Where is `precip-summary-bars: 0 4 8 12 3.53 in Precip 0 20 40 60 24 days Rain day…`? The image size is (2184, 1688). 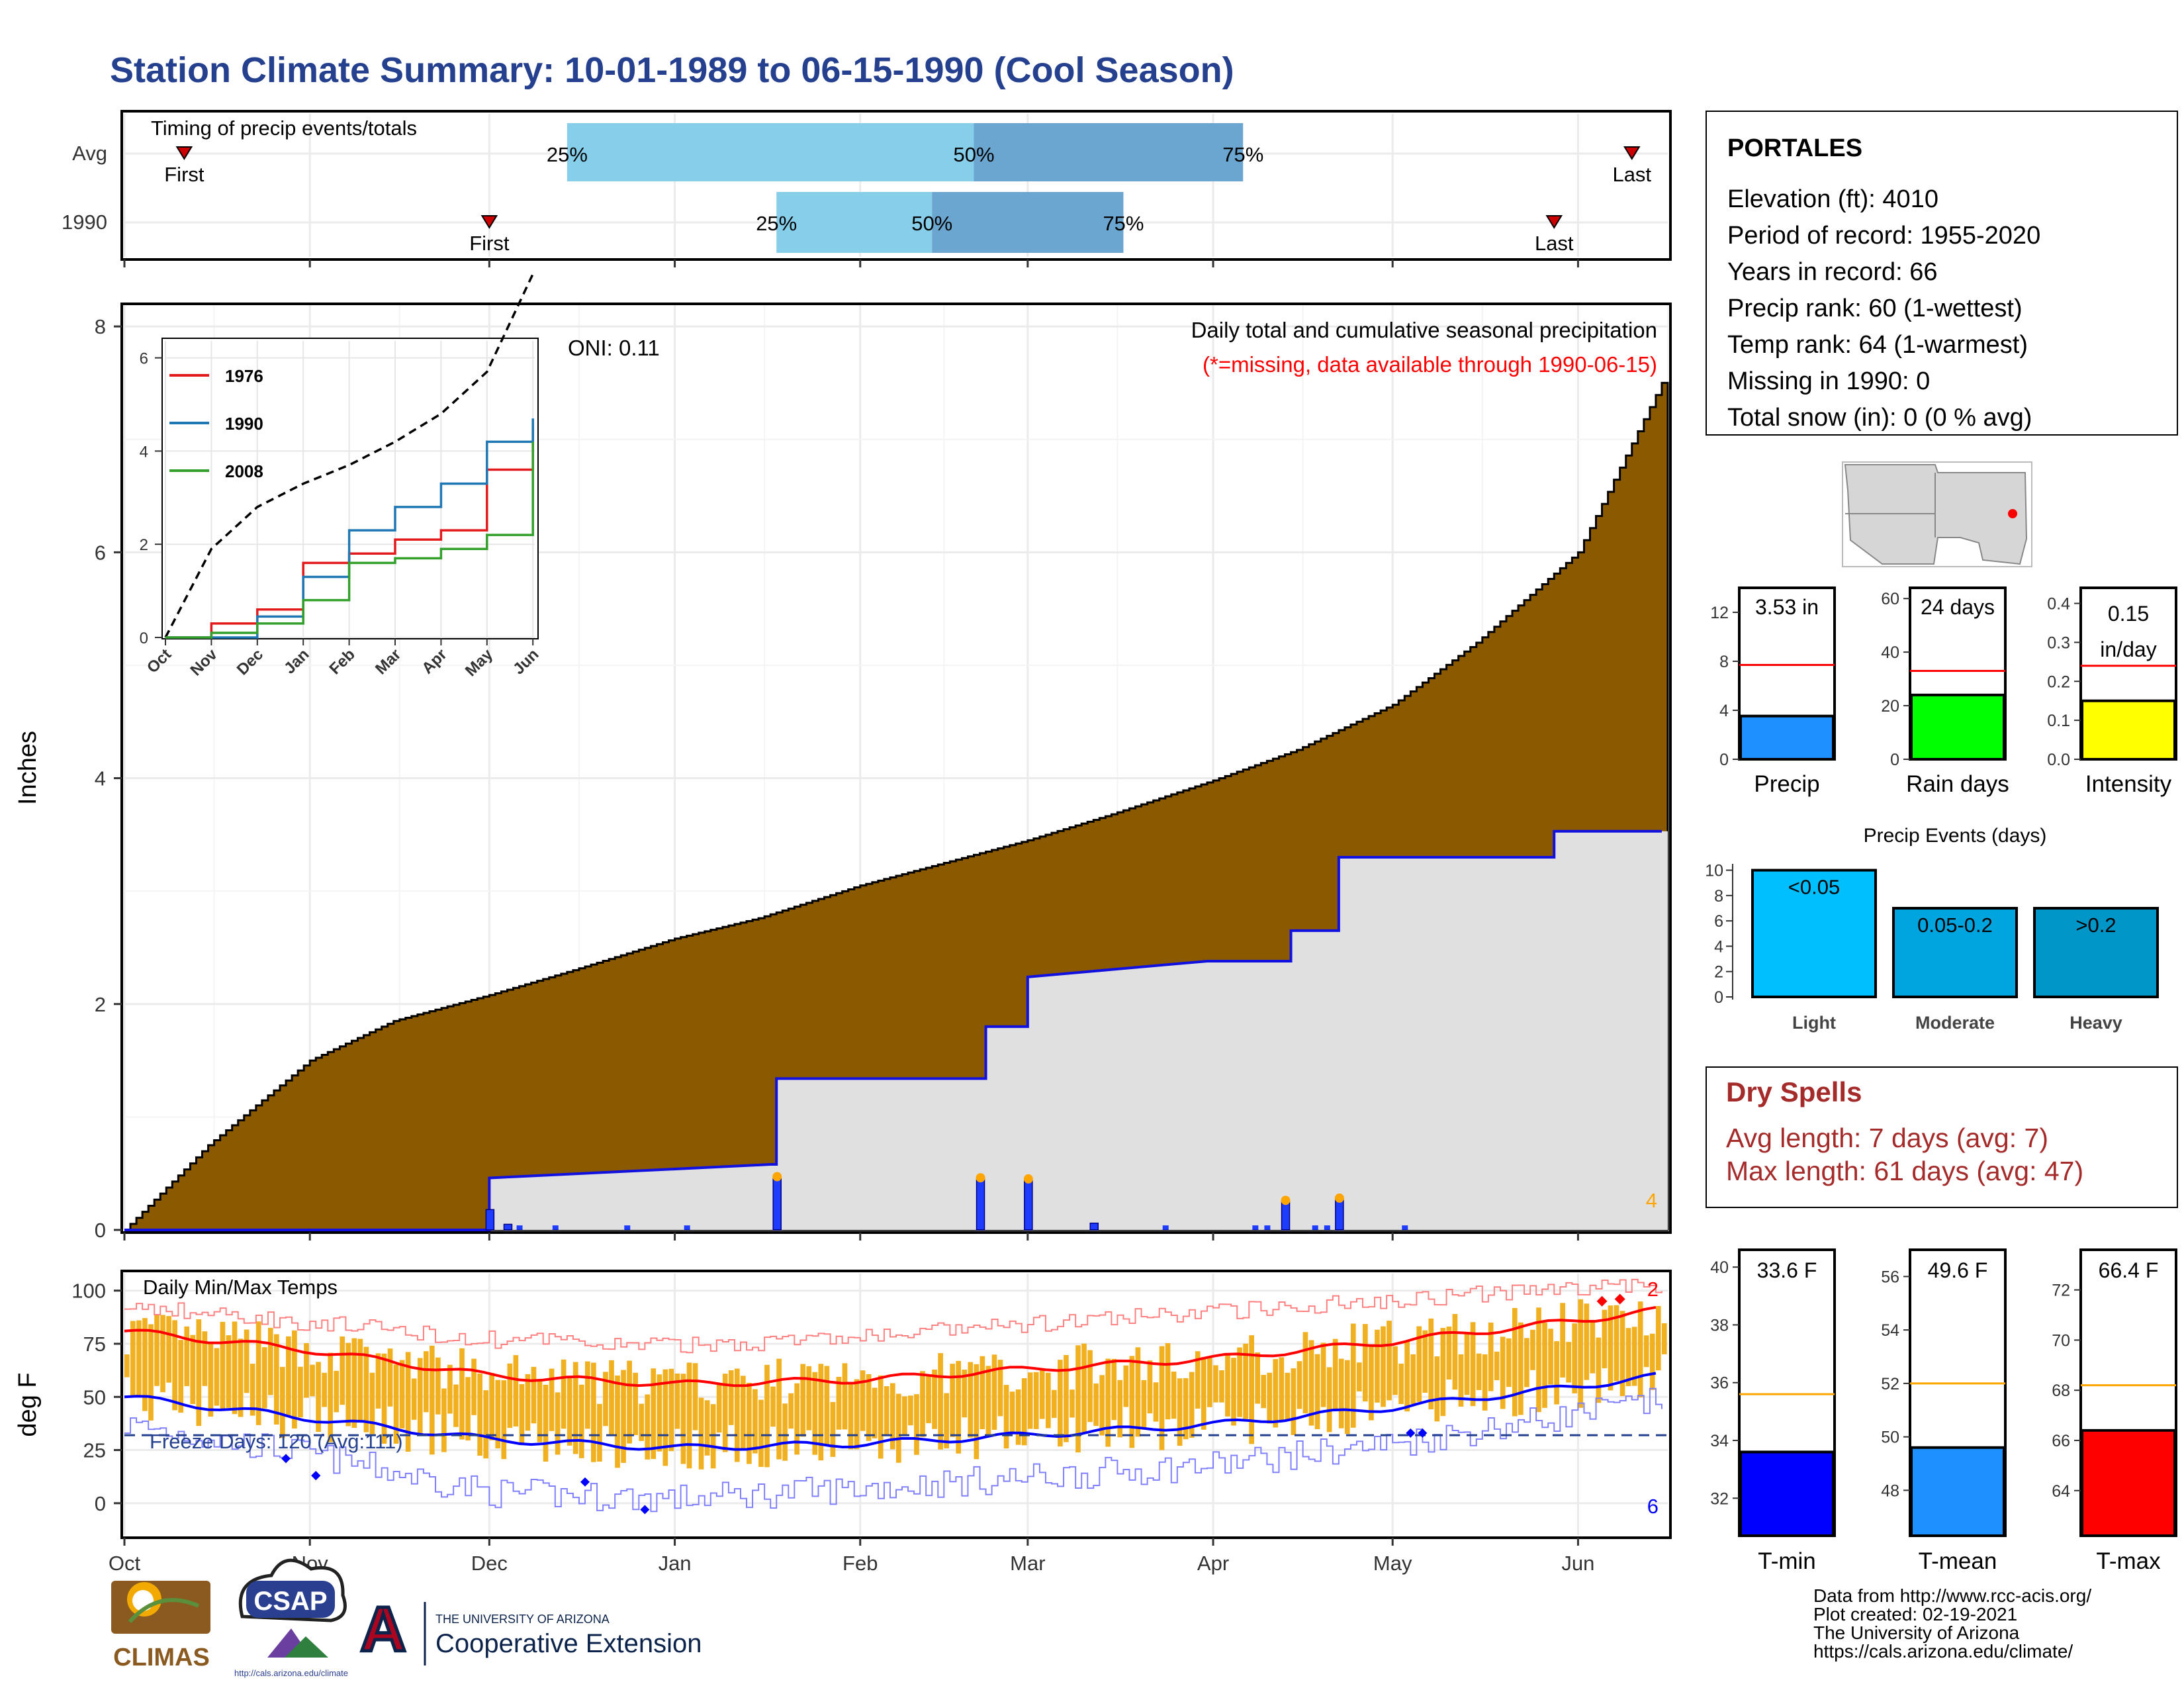 precip-summary-bars: 0 4 8 12 3.53 in Precip 0 20 40 60 24 days Rain day… is located at coordinates (1943, 691).